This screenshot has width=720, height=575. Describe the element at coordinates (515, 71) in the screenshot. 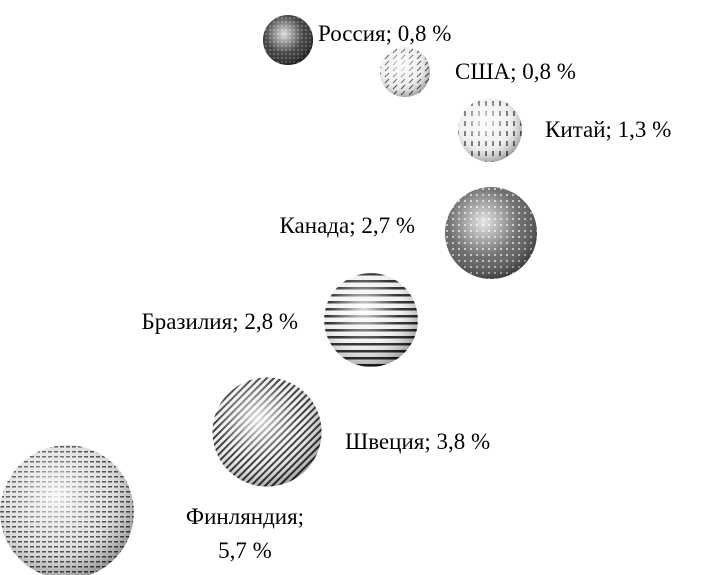

I see `data-label: США; 0,8 %` at that location.